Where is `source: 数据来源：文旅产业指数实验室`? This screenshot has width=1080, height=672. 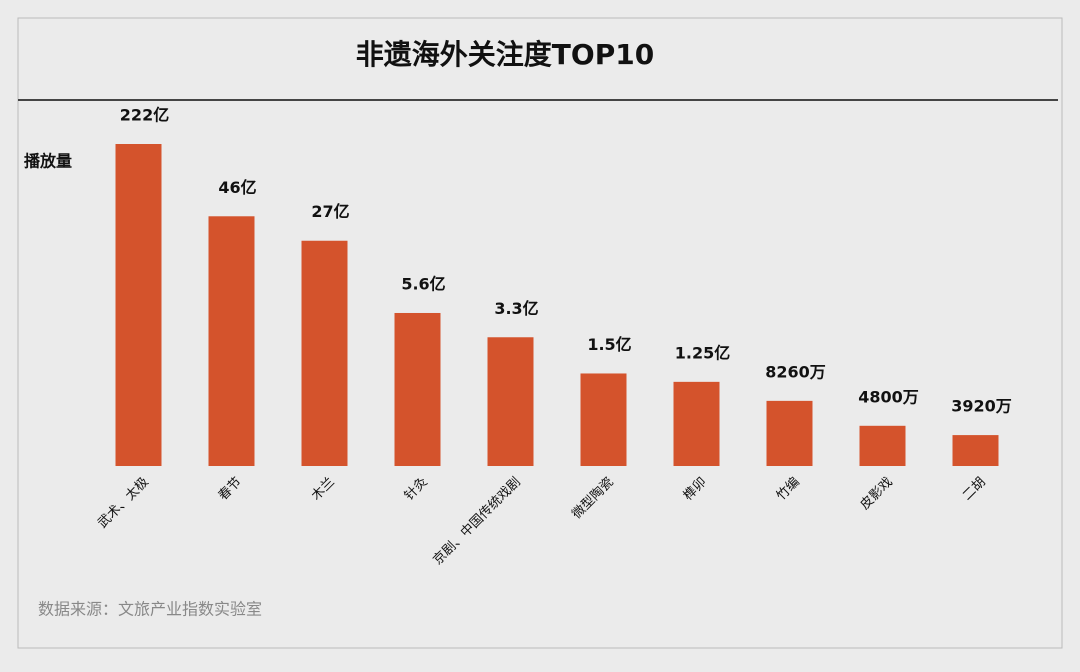
source: 数据来源：文旅产业指数实验室 is located at coordinates (150, 609).